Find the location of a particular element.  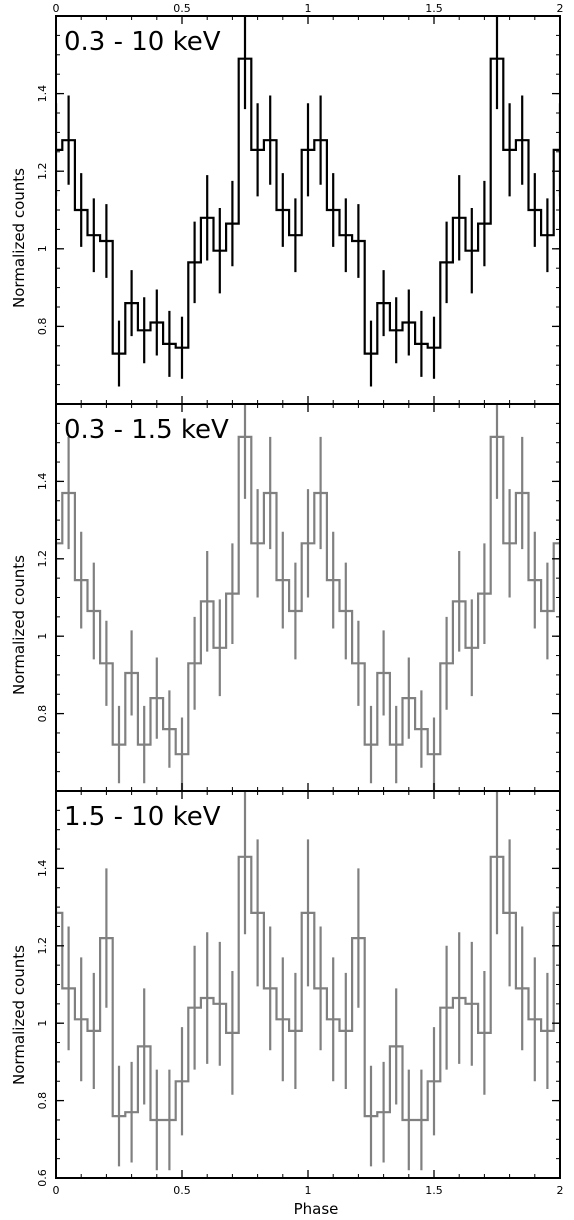

y-axis-label-panel-3: Normalized counts is located at coordinates (19, 1015).